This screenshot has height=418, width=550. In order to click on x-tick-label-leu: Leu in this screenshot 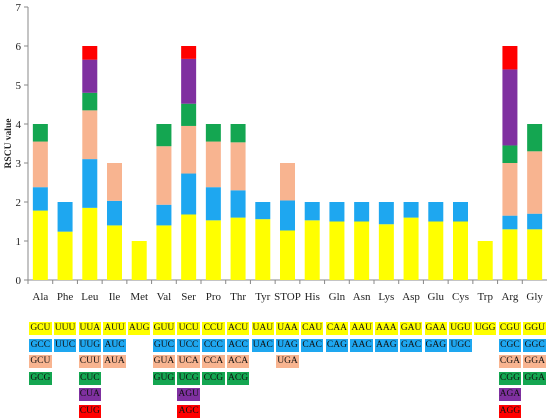, I will do `click(90, 297)`.